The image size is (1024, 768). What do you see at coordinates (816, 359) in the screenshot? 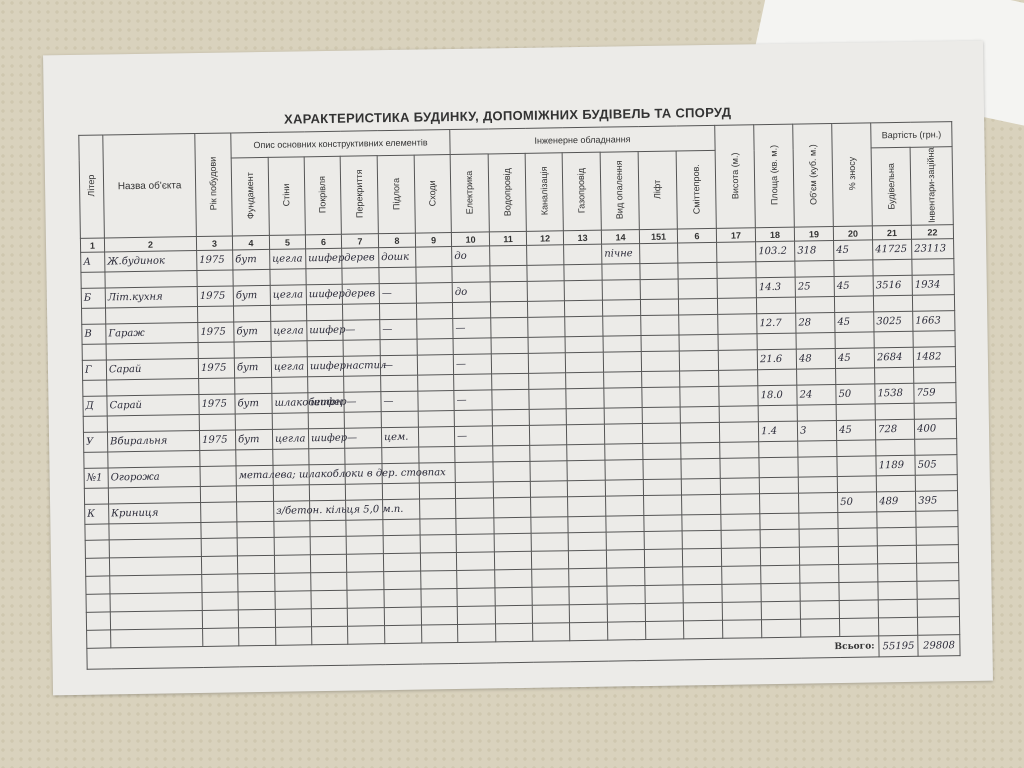
I see `table-cell: 48` at bounding box center [816, 359].